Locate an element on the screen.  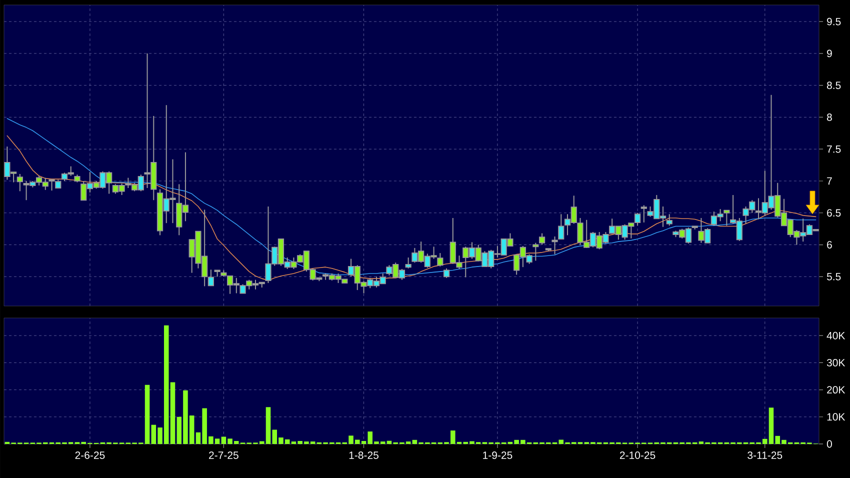
y-tick-label: 5.5 is located at coordinates (833, 276).